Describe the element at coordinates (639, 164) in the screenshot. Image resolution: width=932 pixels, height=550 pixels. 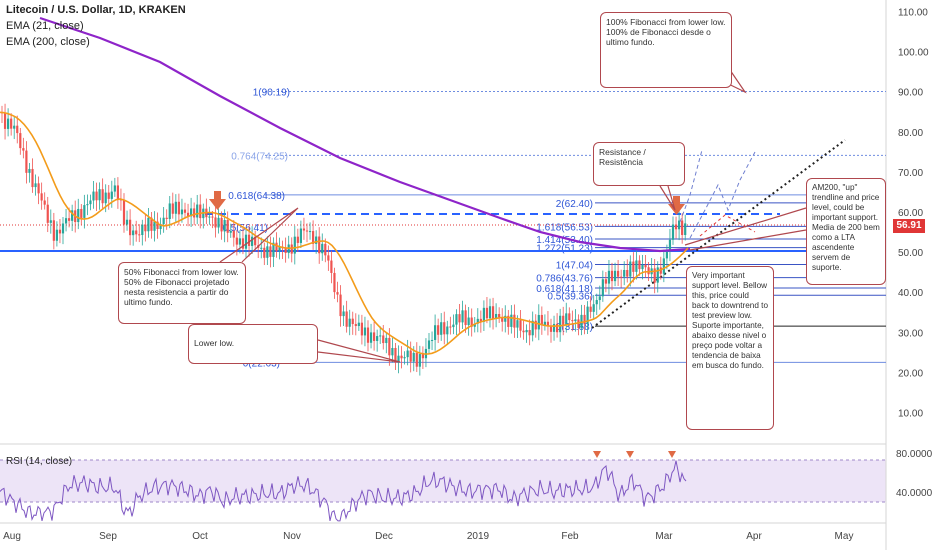
I see `callout-resistance: Resistance / Resistência` at that location.